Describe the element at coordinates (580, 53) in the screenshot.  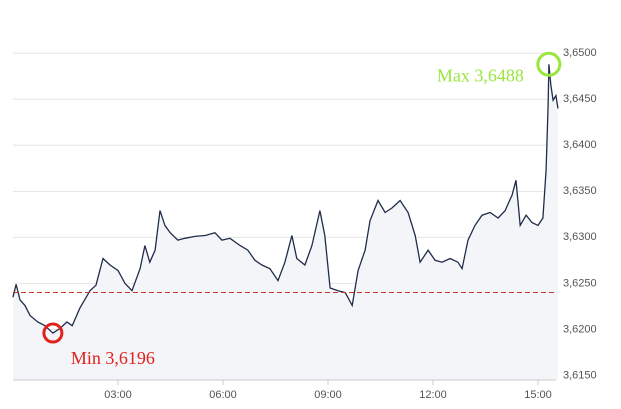
I see `y-tick-label: 3,6500` at that location.